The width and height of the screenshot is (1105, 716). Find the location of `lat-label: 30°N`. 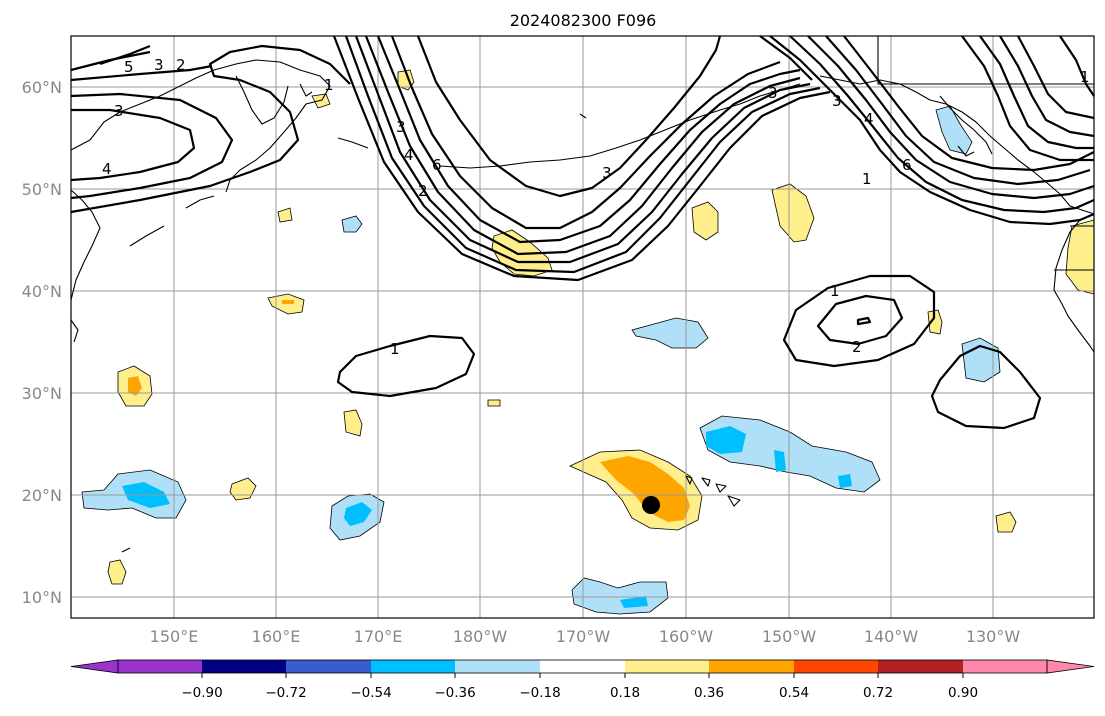

lat-label: 30°N is located at coordinates (42, 393).